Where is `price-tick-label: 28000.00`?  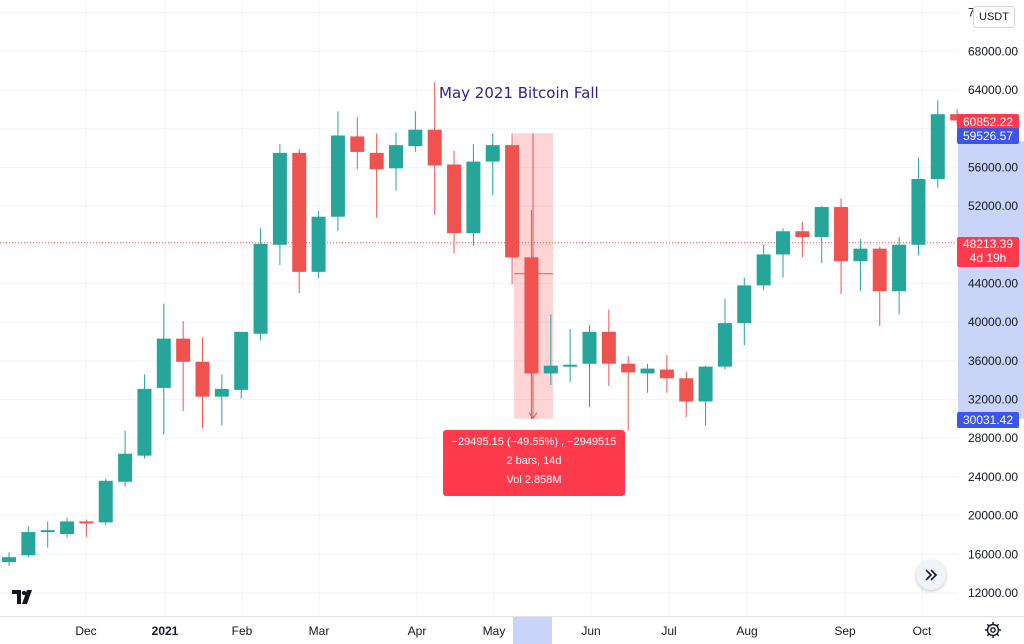
price-tick-label: 28000.00 is located at coordinates (993, 438).